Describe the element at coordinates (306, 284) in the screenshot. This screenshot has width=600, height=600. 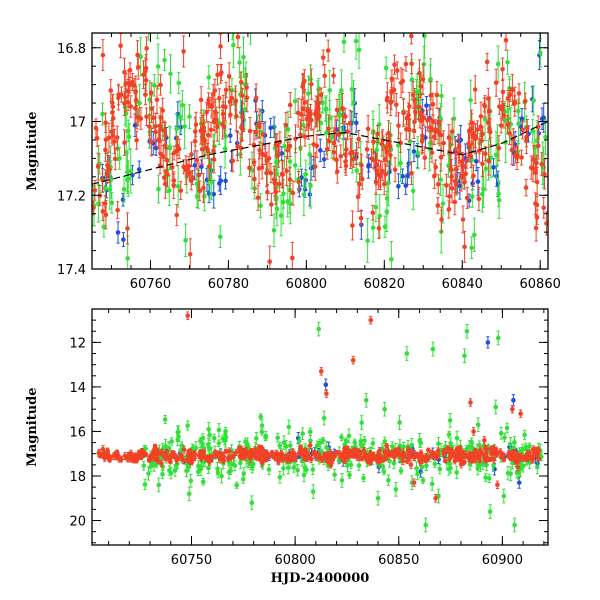
I see `x-tick-label: 60800` at that location.